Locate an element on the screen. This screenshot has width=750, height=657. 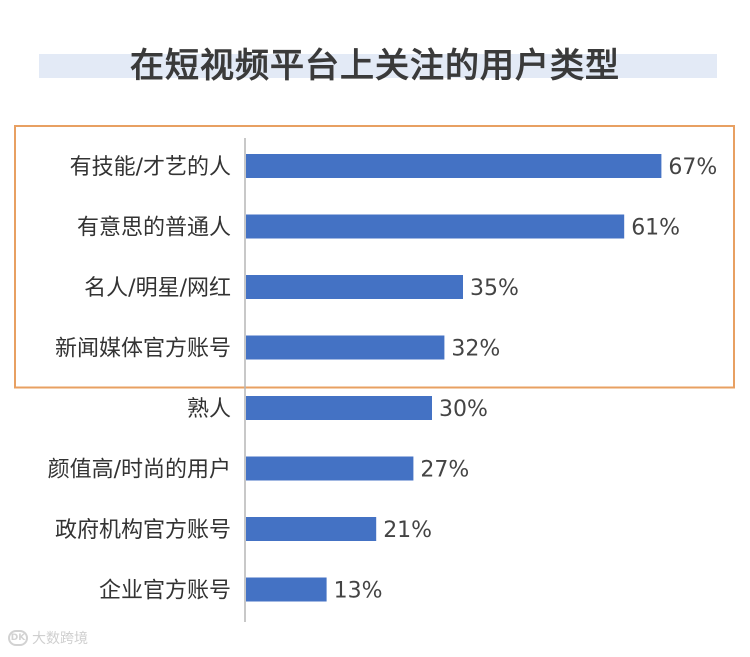
chart-title: 在短视频平台上关注的用户类型 is located at coordinates (375, 66).